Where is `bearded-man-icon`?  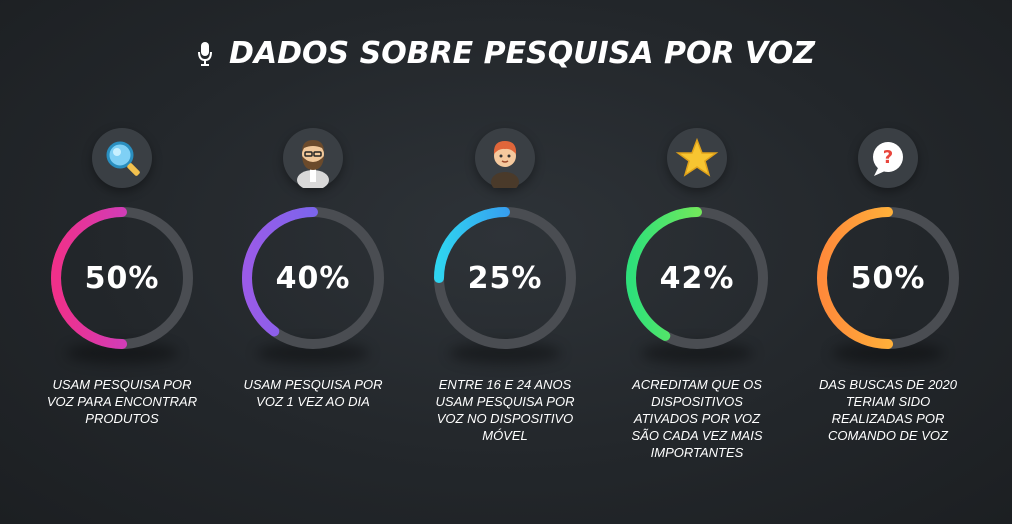
bearded-man-icon is located at coordinates (313, 164).